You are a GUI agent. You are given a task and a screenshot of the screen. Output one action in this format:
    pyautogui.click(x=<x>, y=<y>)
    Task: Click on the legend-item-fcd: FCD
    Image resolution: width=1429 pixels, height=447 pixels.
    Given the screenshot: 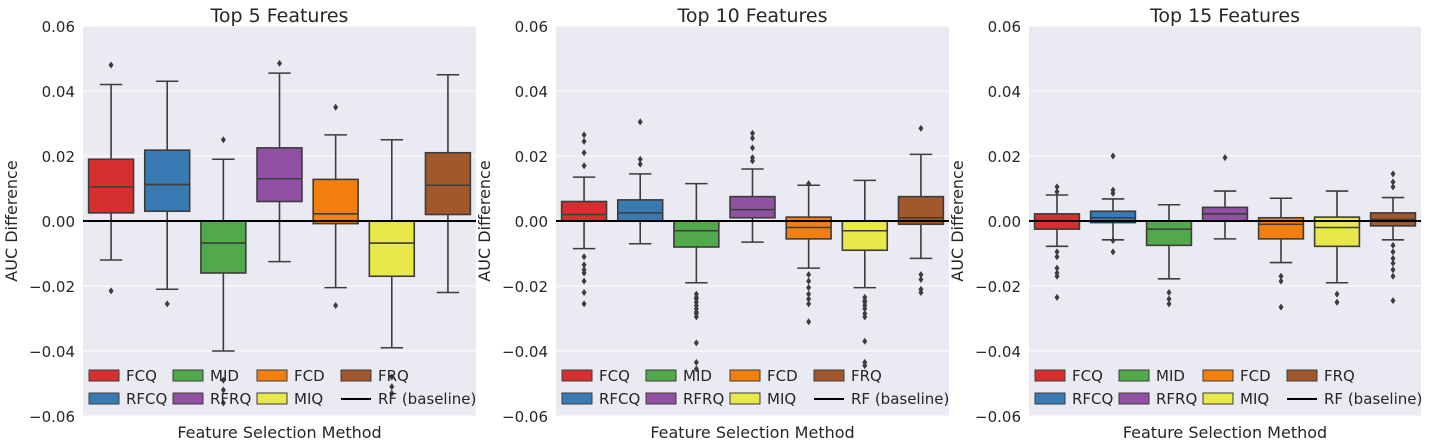 What is the action you would take?
    pyautogui.click(x=763, y=376)
    